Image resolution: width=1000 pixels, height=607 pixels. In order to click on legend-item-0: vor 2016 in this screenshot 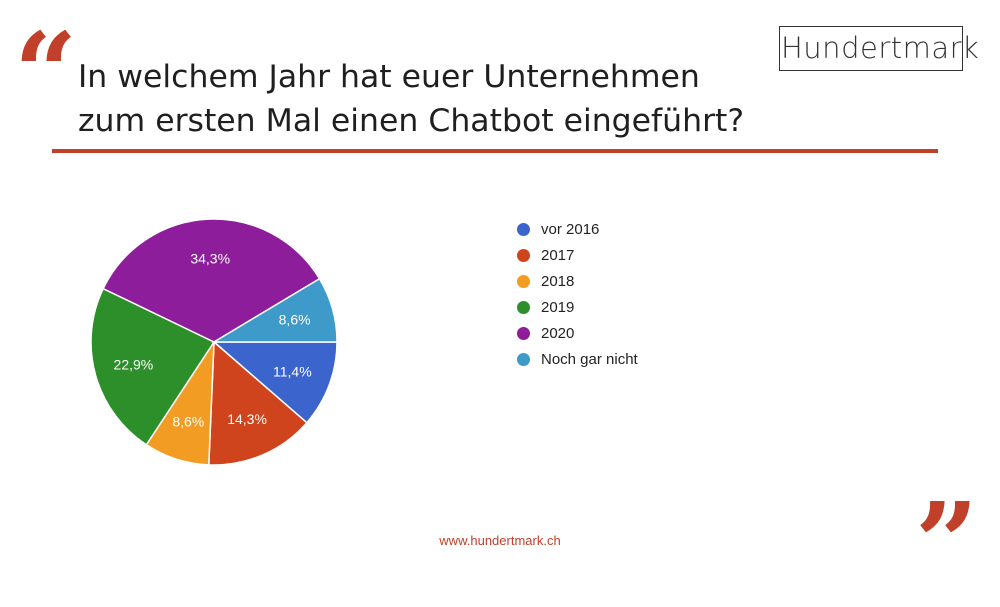, I will do `click(577, 229)`.